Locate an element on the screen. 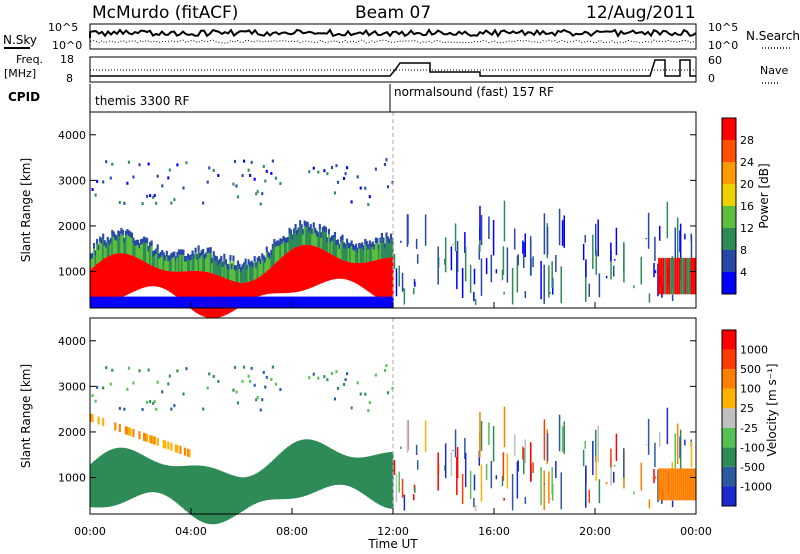 This screenshot has height=554, width=800. nsky-tick-low: 10^0 is located at coordinates (67, 45).